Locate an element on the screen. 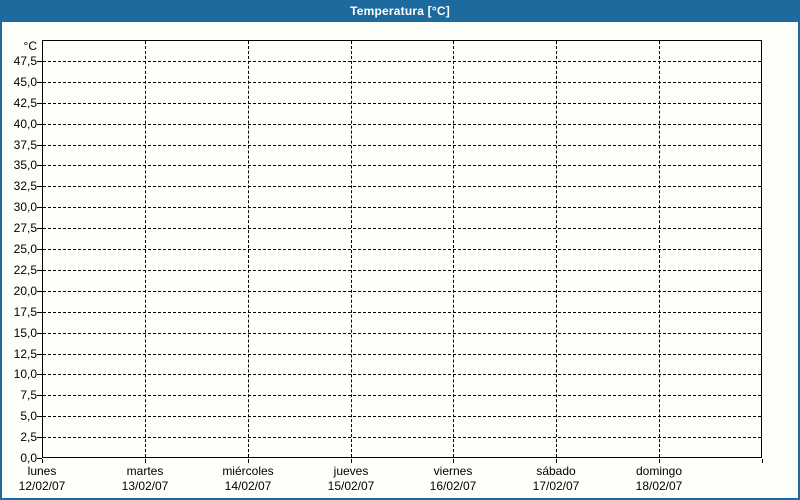 The image size is (800, 500). y-tick-label: 15,0 is located at coordinates (25, 333).